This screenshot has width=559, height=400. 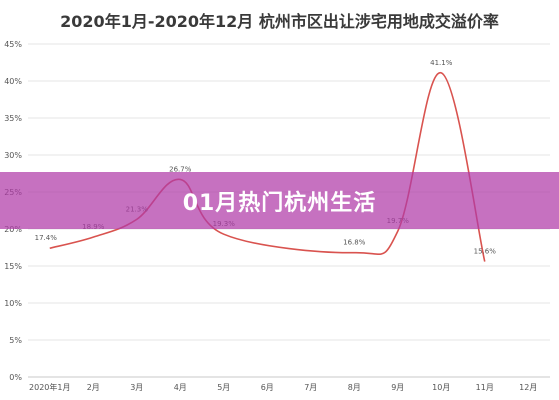 I want to click on promo-banner: 01月热门杭州生活, so click(x=279, y=200).